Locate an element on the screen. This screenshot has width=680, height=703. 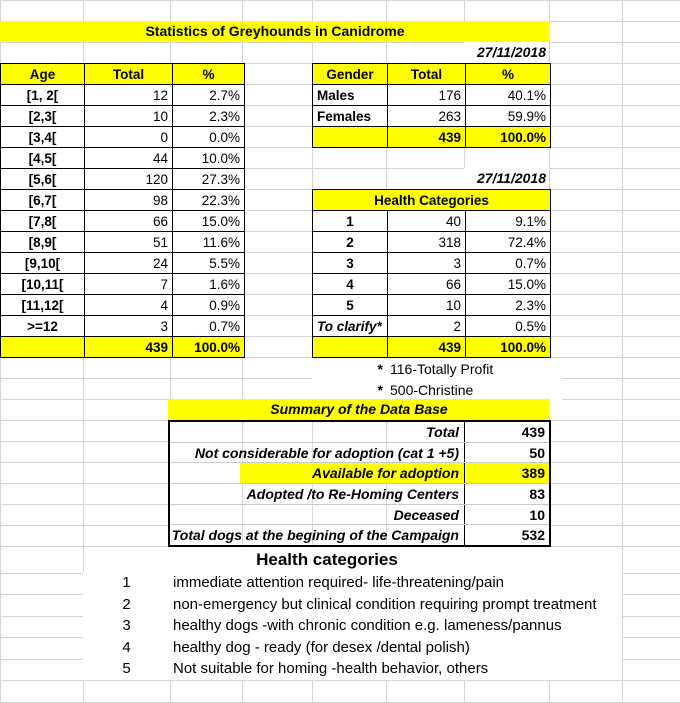
summary-label-cell: Not considerable for adoption (cat 1 +5) is located at coordinates (317, 452).